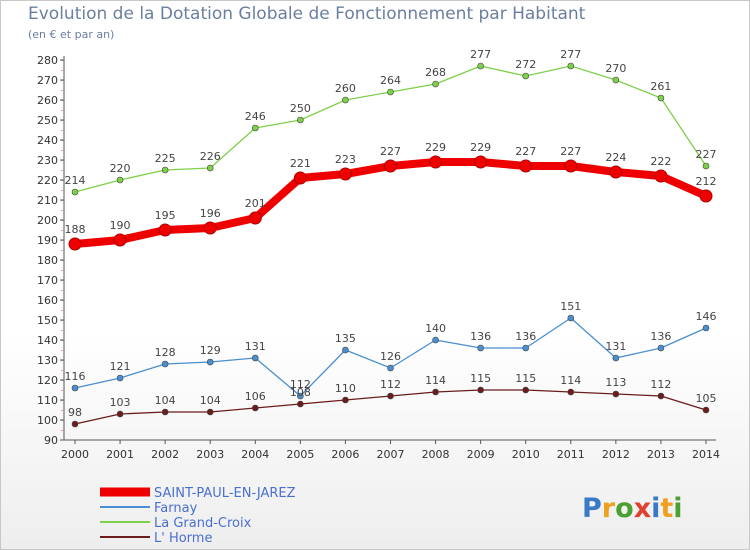 Image resolution: width=750 pixels, height=550 pixels. Describe the element at coordinates (616, 454) in the screenshot. I see `x-tick-label: 2012` at that location.